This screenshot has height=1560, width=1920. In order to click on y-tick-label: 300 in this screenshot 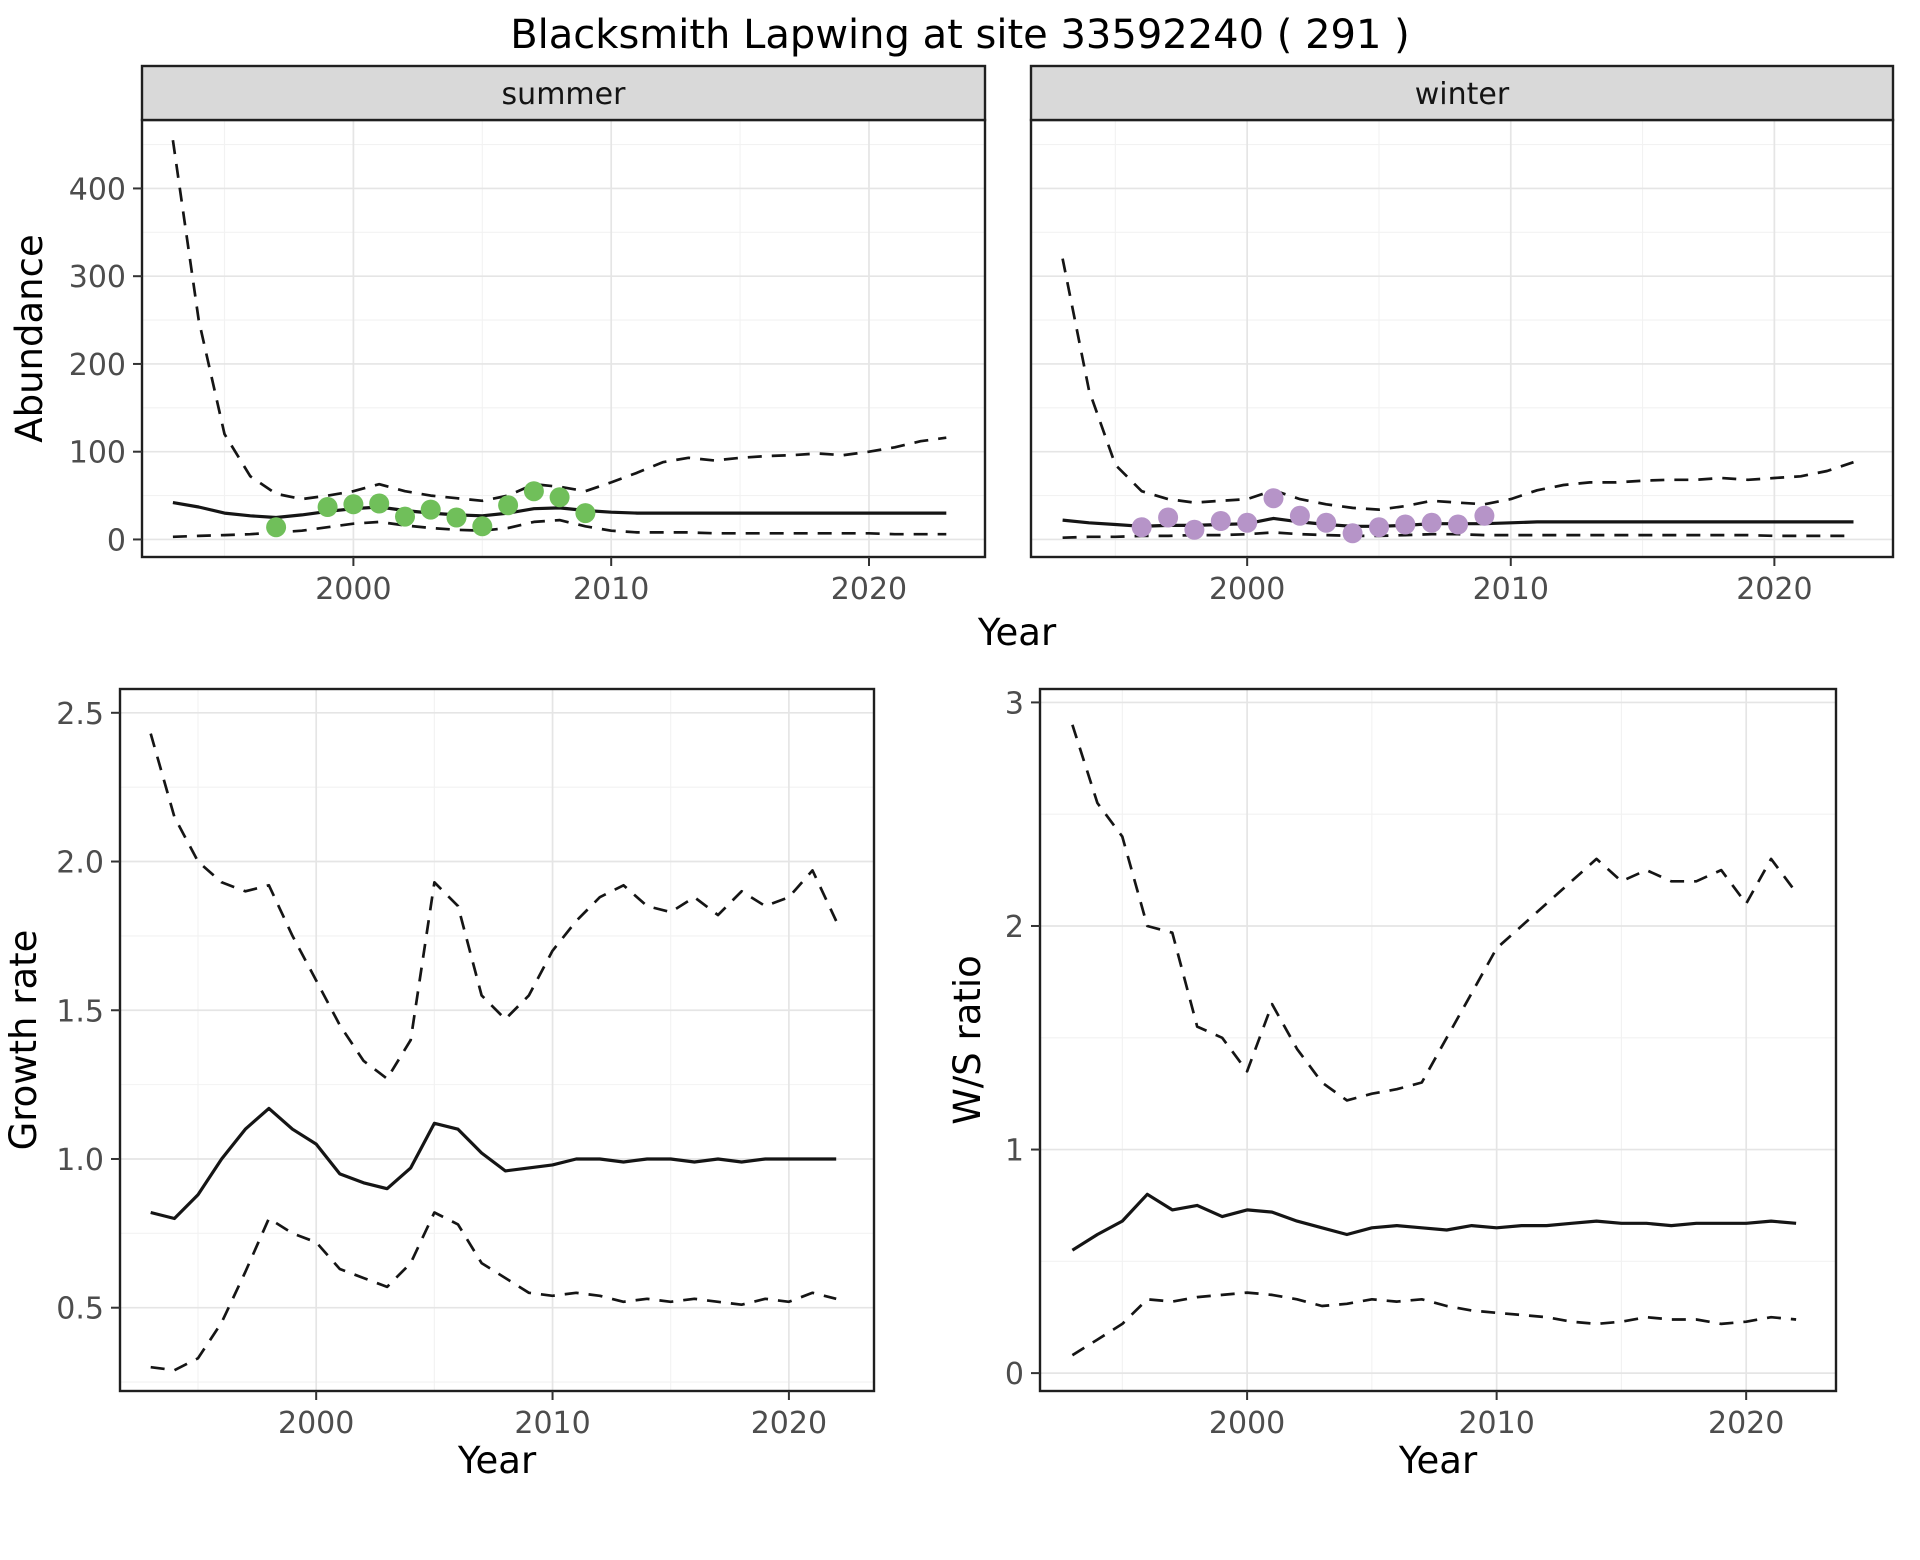, I will do `click(97, 277)`.